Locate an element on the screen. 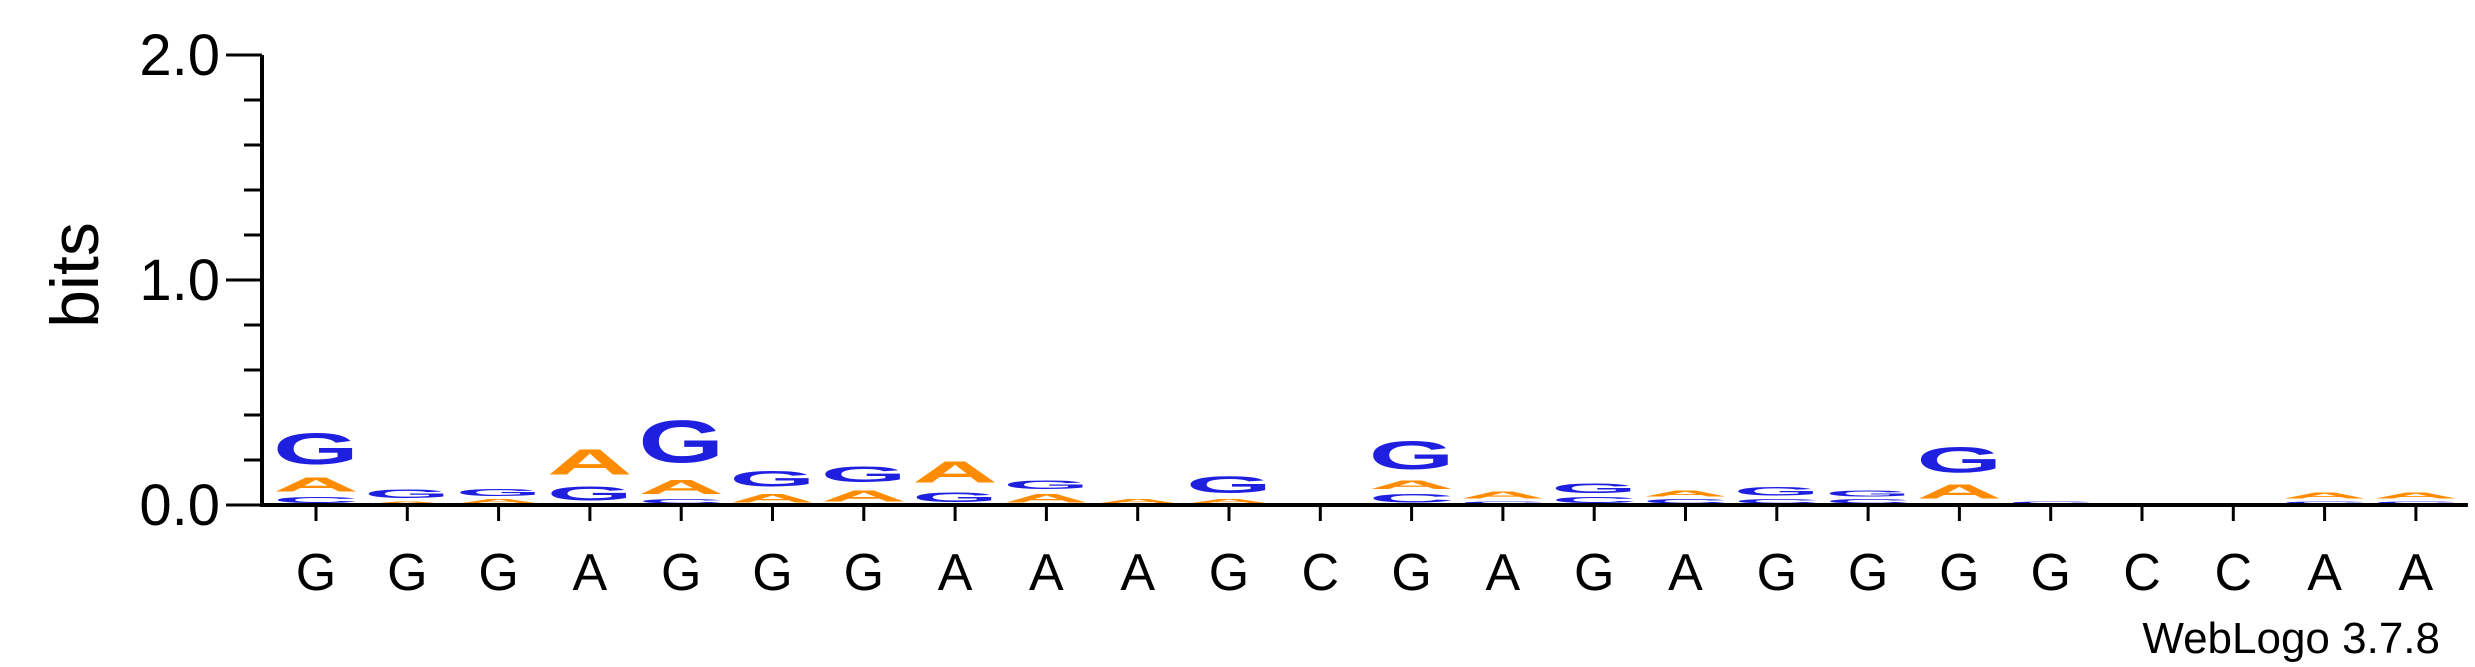  weblogo-credit: WebLogo 3.7.8 is located at coordinates (2291, 638).